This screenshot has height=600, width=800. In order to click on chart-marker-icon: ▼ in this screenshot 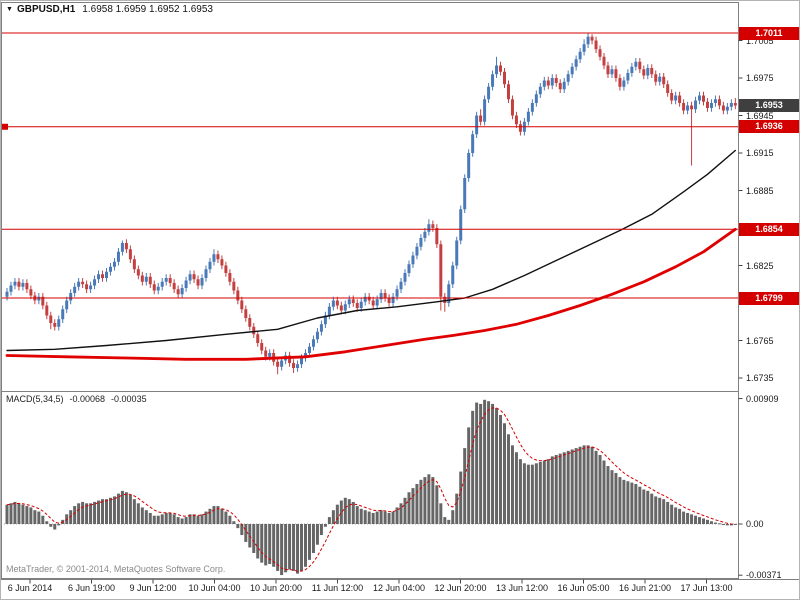, I will do `click(9, 9)`.